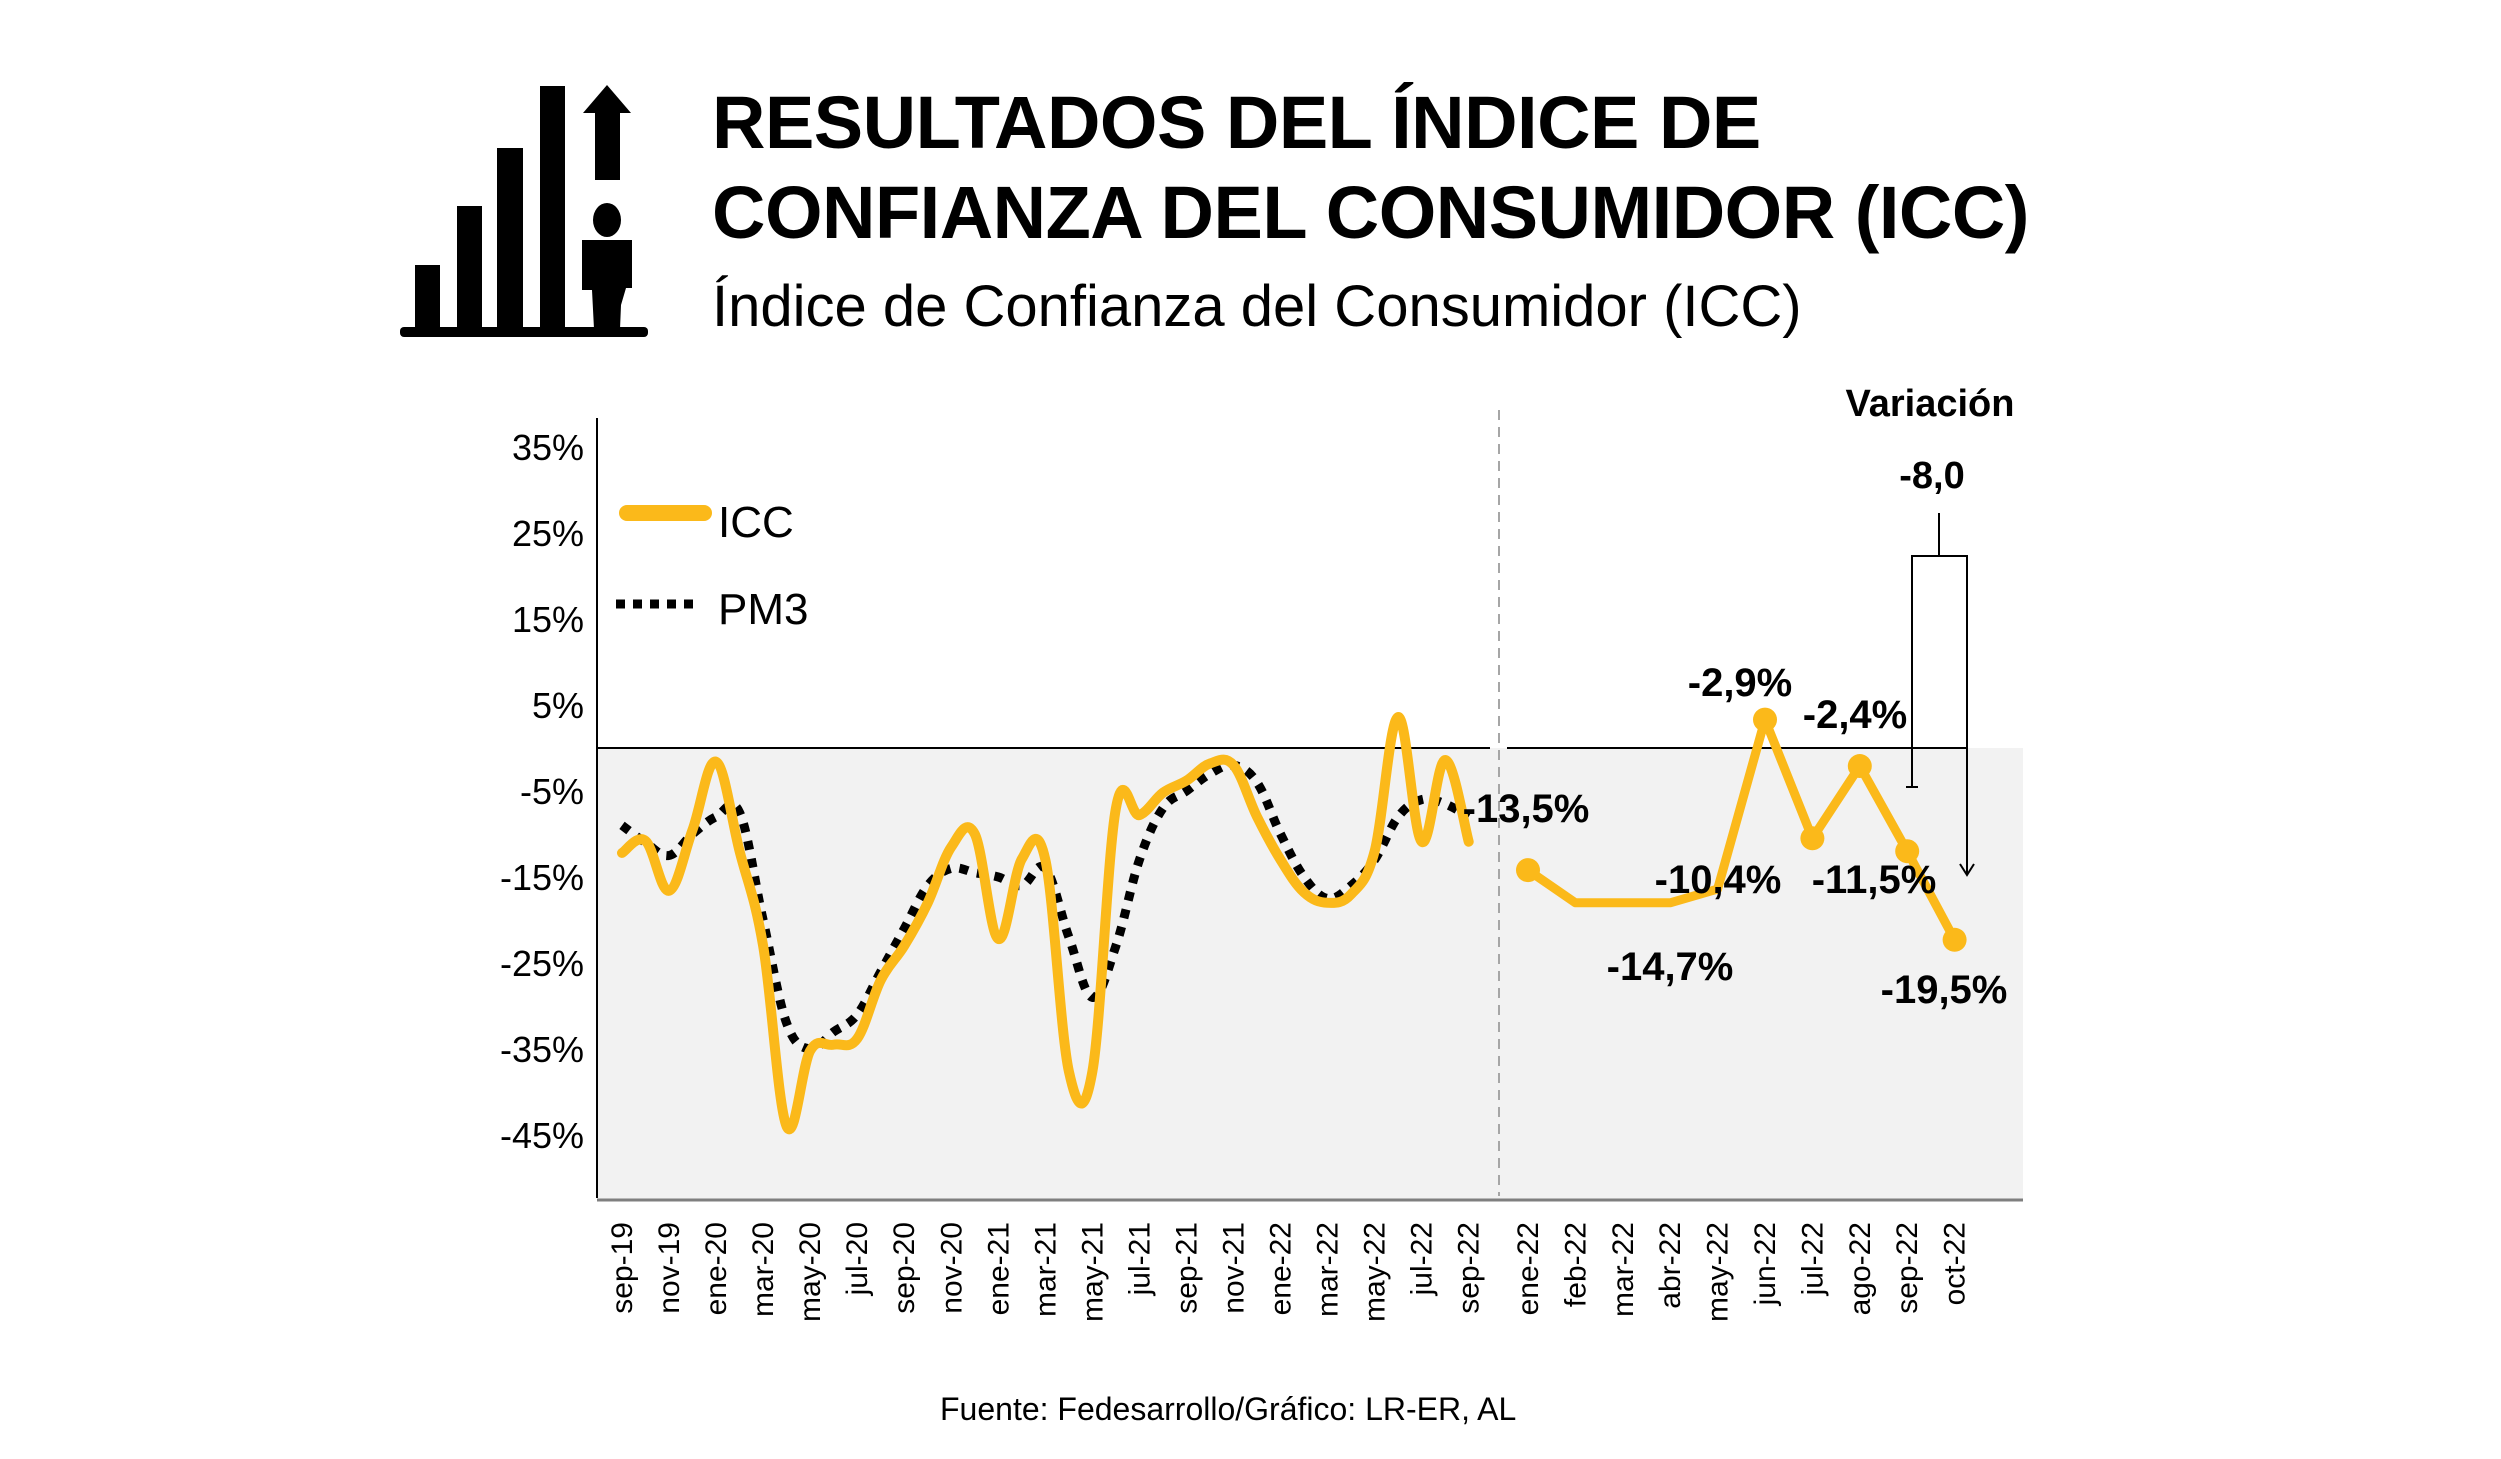 This screenshot has height=1459, width=2501. What do you see at coordinates (1045, 1269) in the screenshot?
I see `x-tick-label: mar-21` at bounding box center [1045, 1269].